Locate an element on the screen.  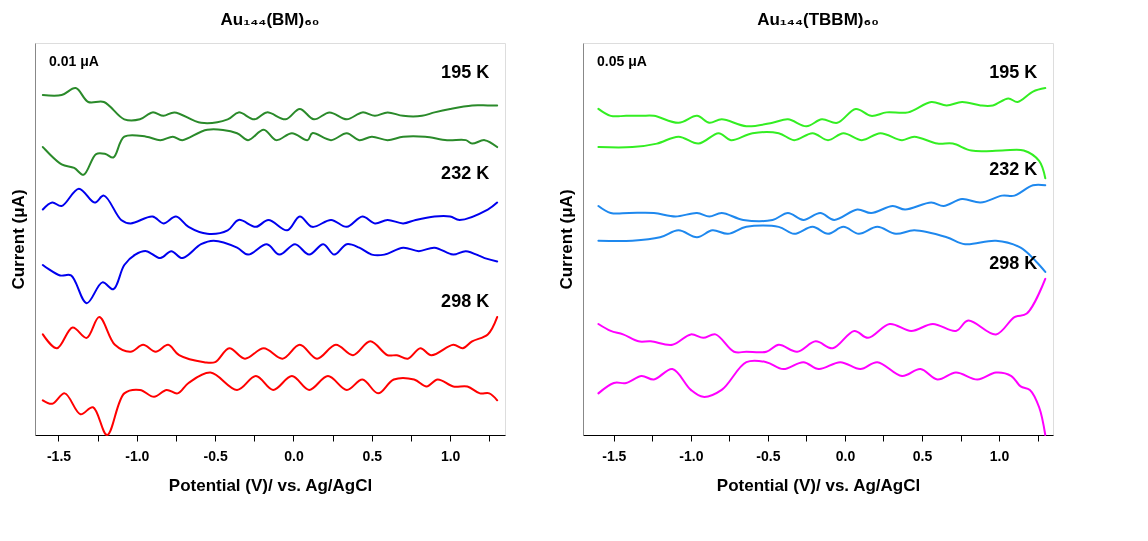
chart-title: Au₁₄₄(BM)₆₀ is located at coordinates (270, 19).